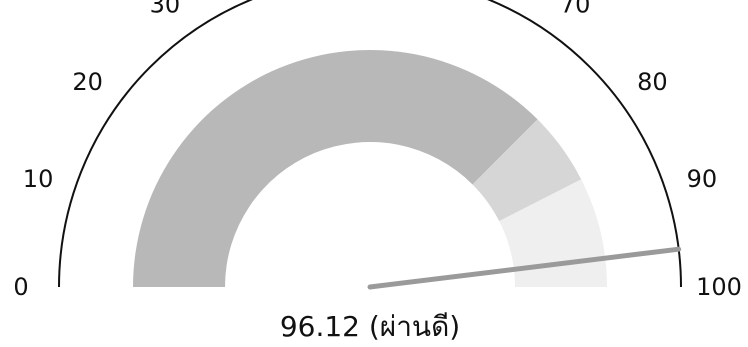 This screenshot has height=347, width=748. I want to click on tick-label-0: 0, so click(20, 287).